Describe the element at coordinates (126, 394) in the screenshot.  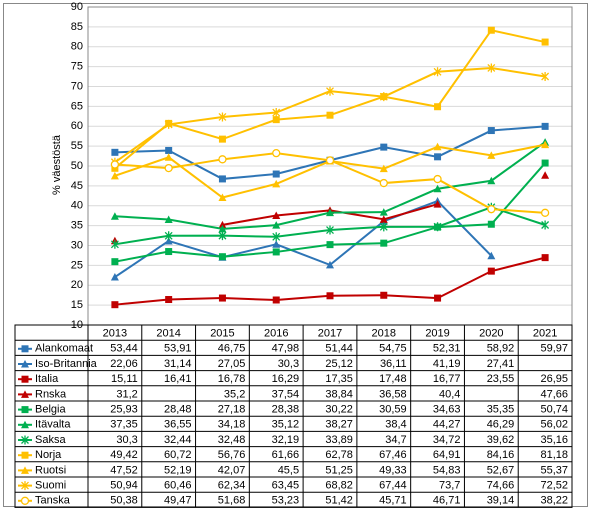
I see `table-value: 31,2` at that location.